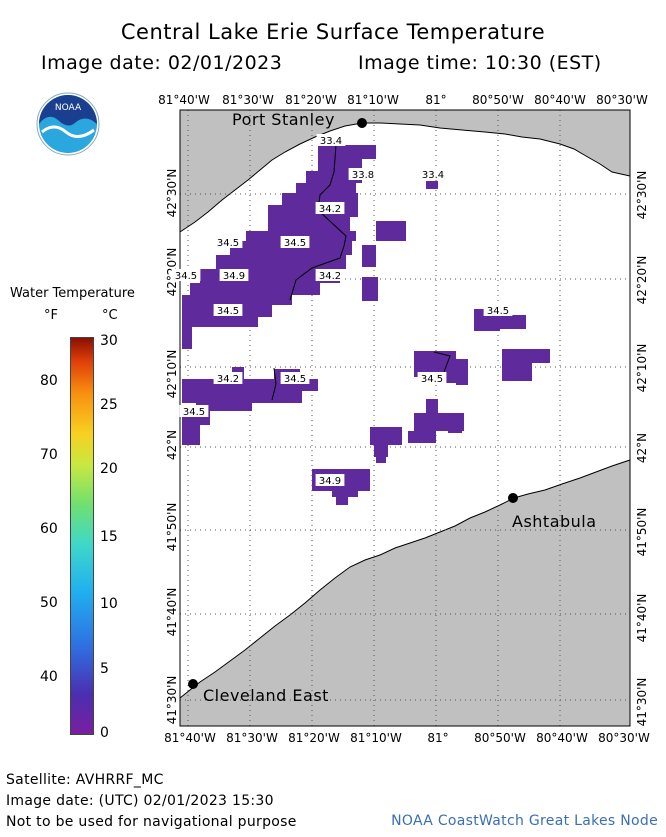 Image resolution: width=666 pixels, height=837 pixels. Describe the element at coordinates (362, 123) in the screenshot. I see `city-dot-port-stanley` at that location.